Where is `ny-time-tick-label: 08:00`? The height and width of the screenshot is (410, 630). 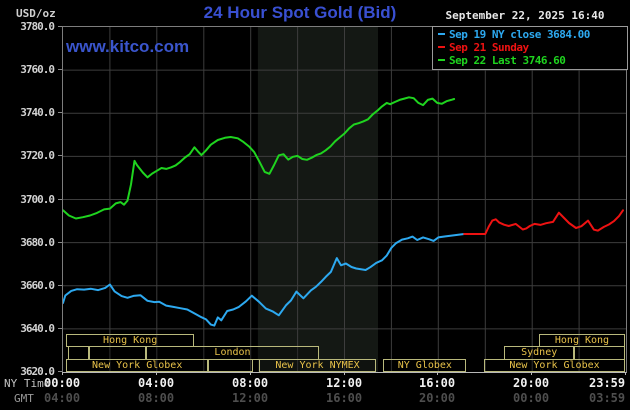 ny-time-tick-label: 08:00 is located at coordinates (250, 383).